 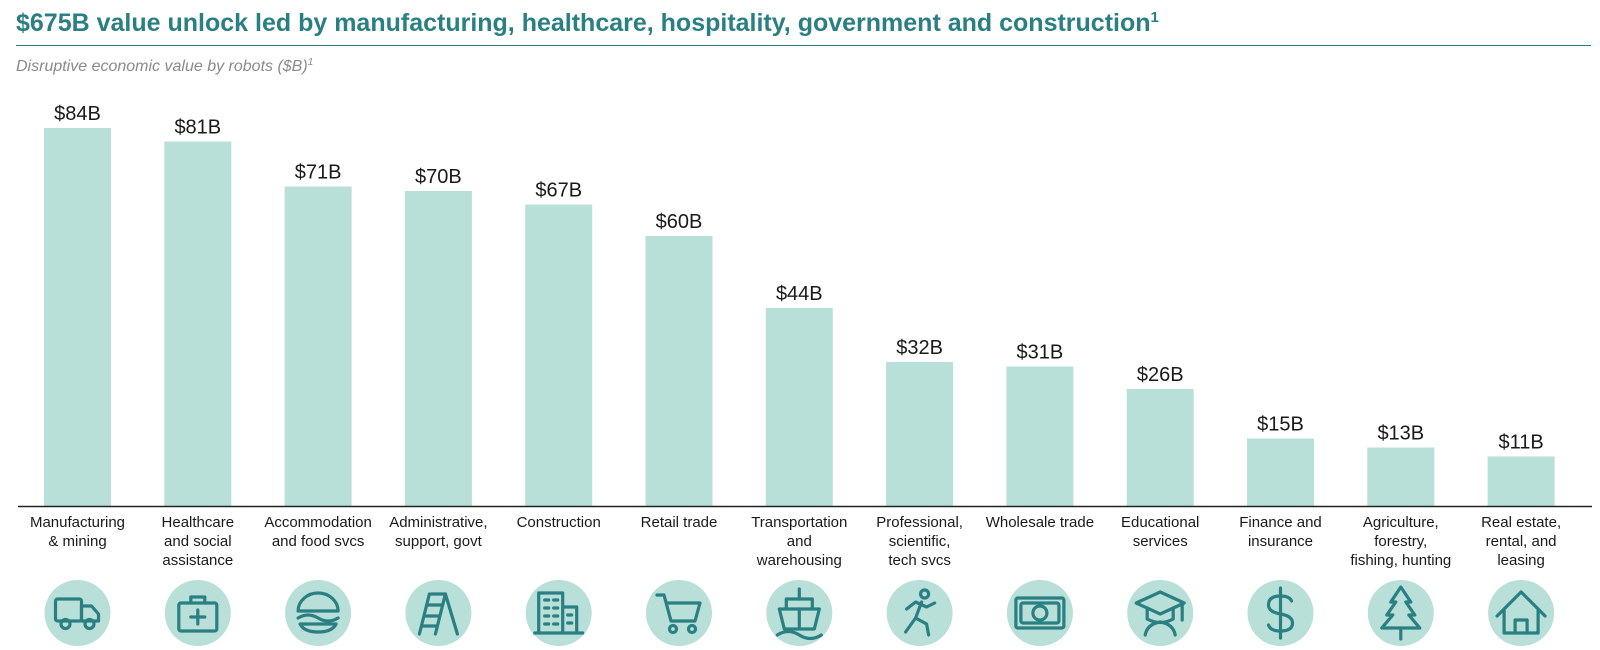 What do you see at coordinates (803, 45) in the screenshot?
I see `title-underline` at bounding box center [803, 45].